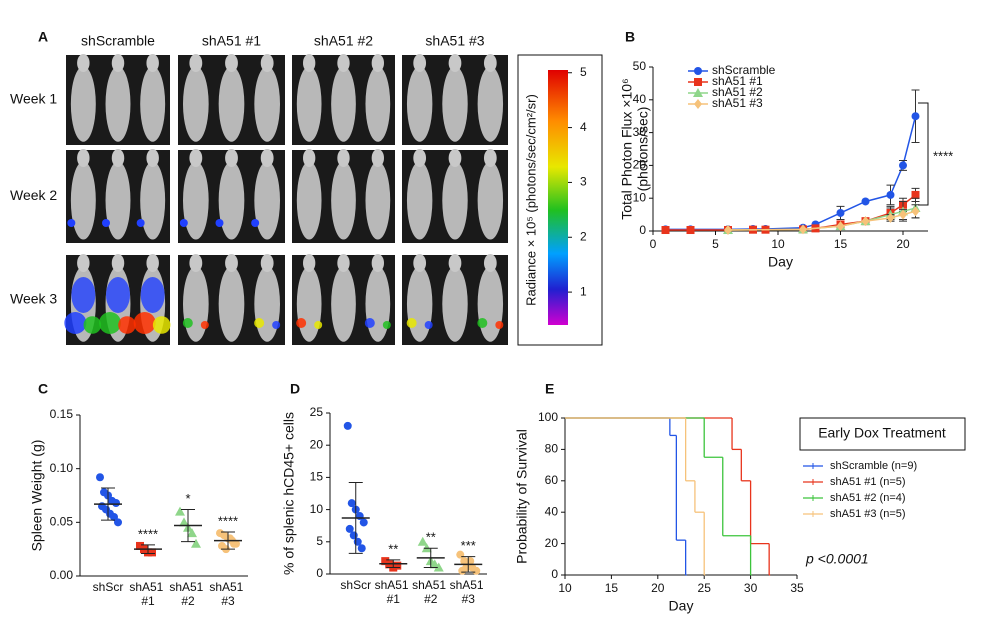 Image resolution: width=1000 pixels, height=632 pixels. I want to click on significance: ****, so click(148, 533).